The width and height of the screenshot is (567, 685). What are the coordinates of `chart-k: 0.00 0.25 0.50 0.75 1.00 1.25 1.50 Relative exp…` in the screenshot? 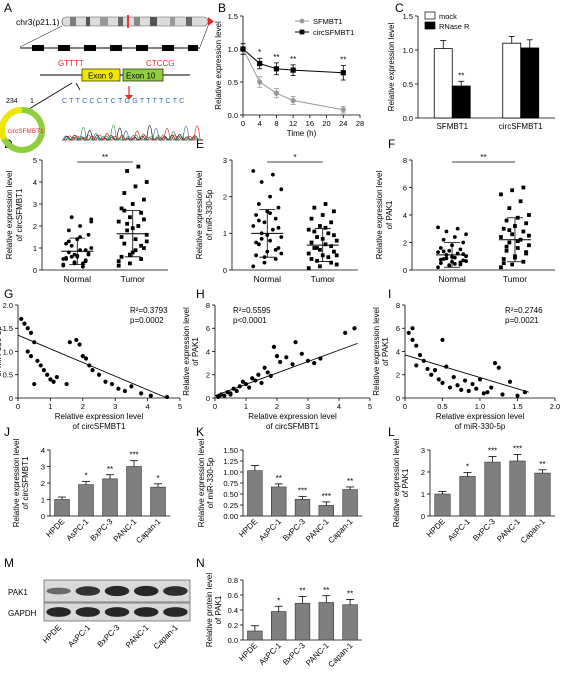 It's located at (279, 492).